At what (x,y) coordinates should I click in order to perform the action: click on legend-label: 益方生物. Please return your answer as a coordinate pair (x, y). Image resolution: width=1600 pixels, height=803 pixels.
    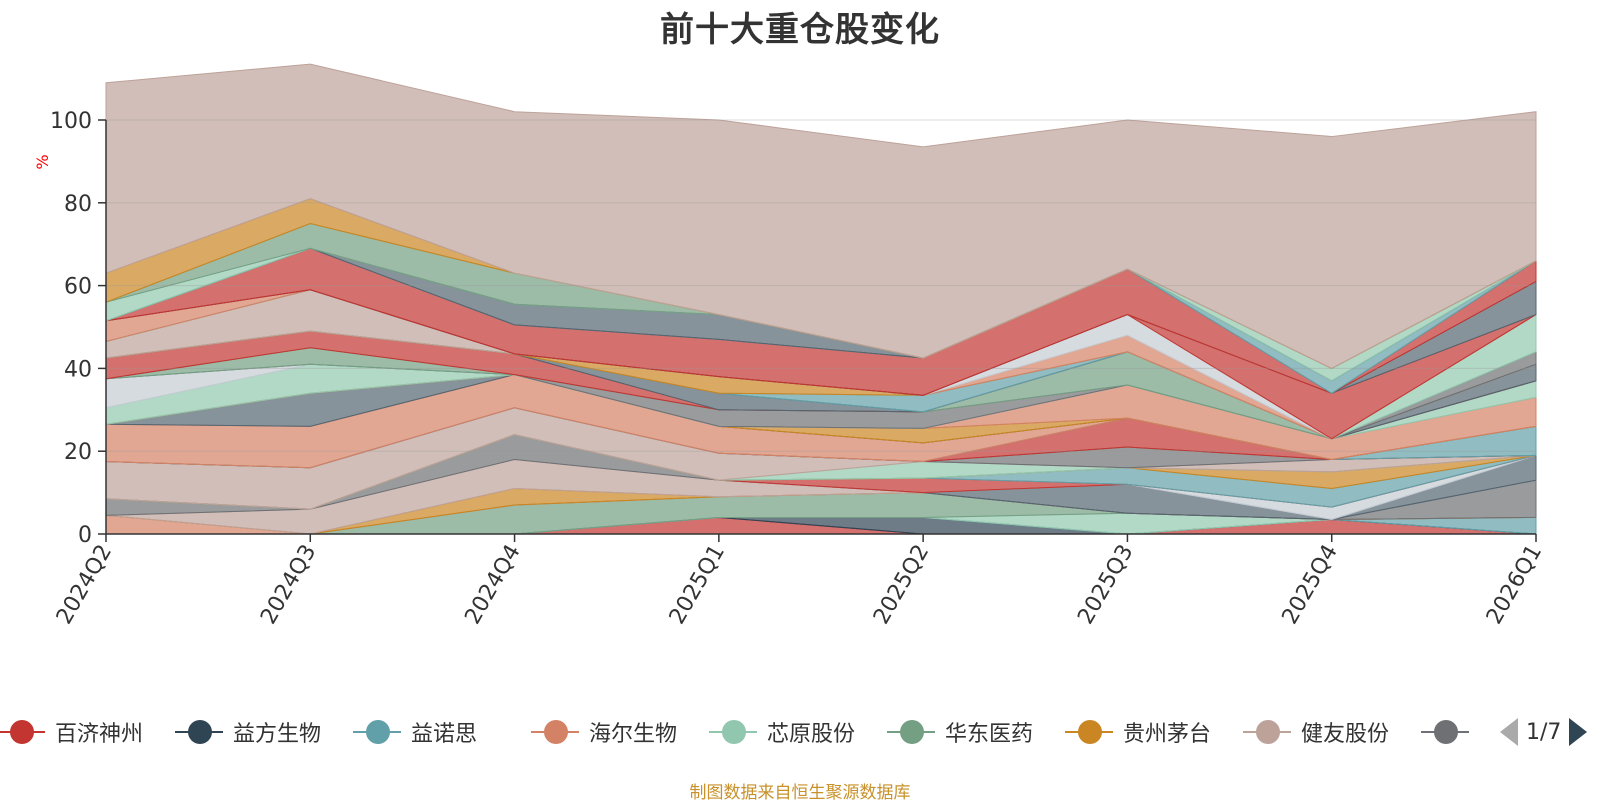
    Looking at the image, I should click on (277, 734).